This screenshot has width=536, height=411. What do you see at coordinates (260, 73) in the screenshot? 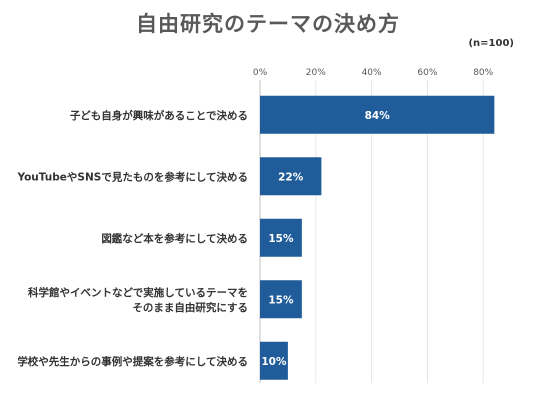
I see `x-tick-label: 0%` at bounding box center [260, 73].